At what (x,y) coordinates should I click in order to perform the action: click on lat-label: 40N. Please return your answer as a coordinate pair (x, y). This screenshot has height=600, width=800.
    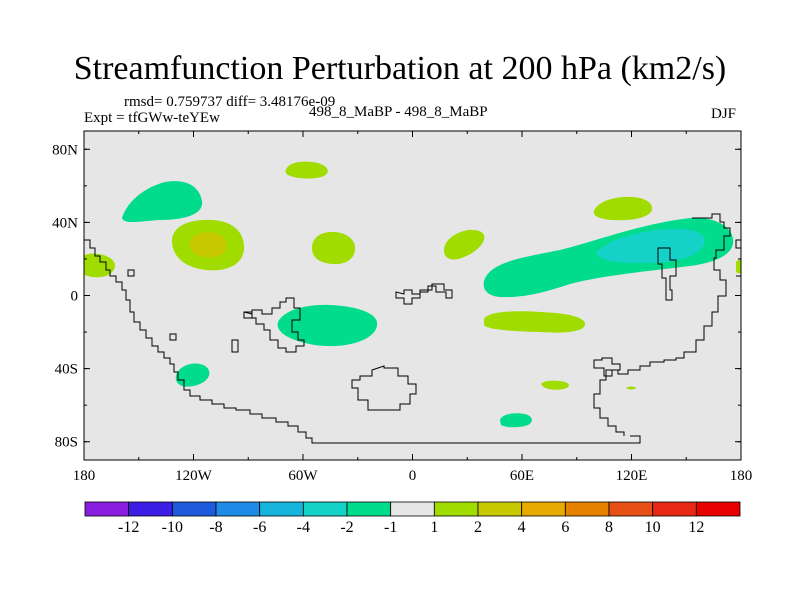
    Looking at the image, I should click on (65, 223).